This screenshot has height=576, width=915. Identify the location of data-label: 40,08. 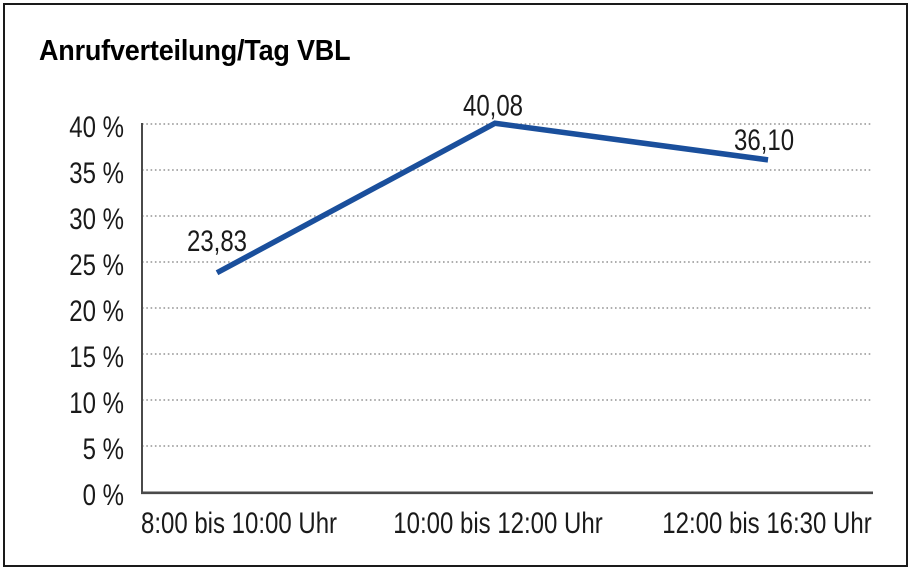
(493, 105).